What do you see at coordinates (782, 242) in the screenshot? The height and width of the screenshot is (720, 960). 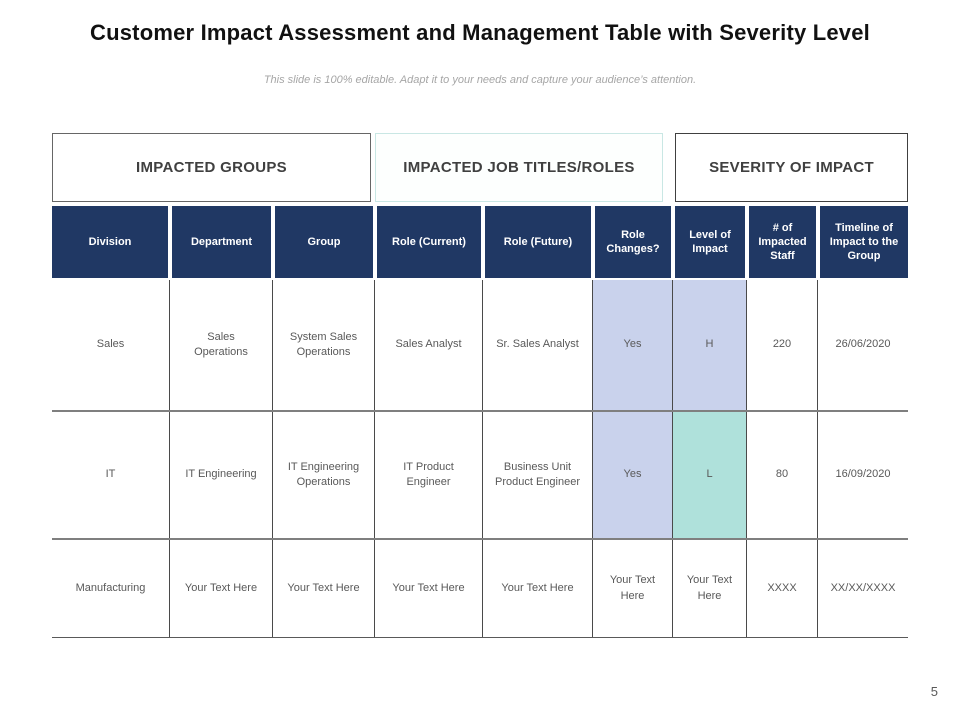 I see `column-header-impacted-staff: # of Impacted Staff` at bounding box center [782, 242].